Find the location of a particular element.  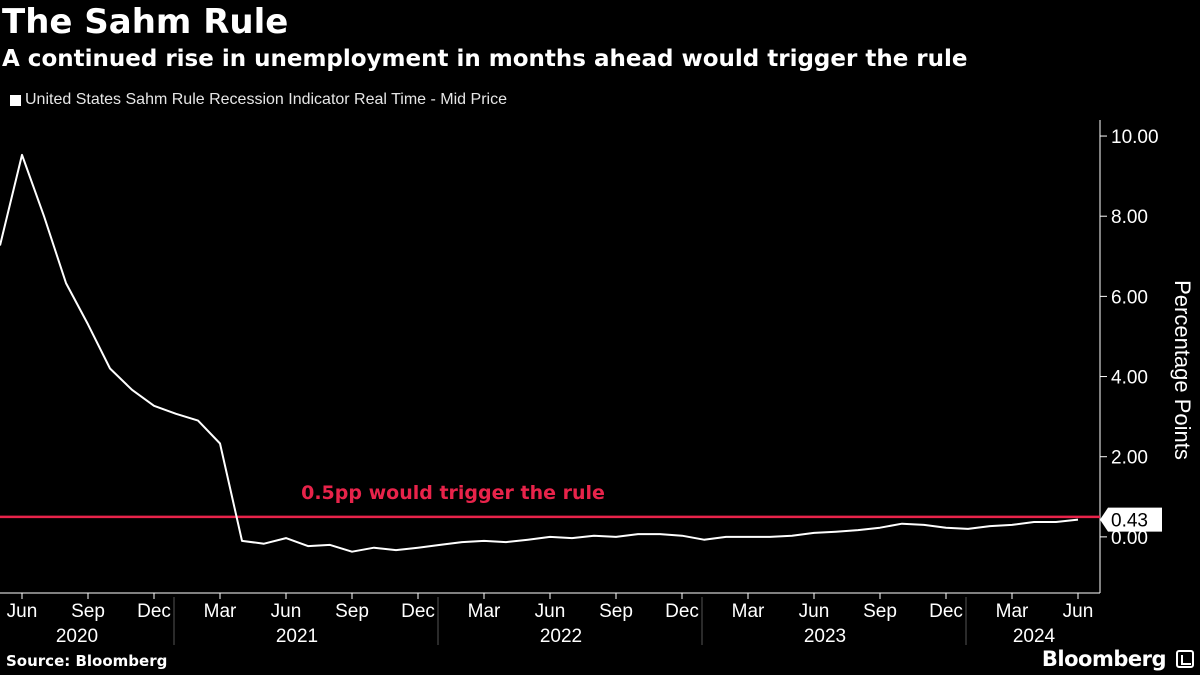

y-tick-label: 4.00 is located at coordinates (1129, 378).